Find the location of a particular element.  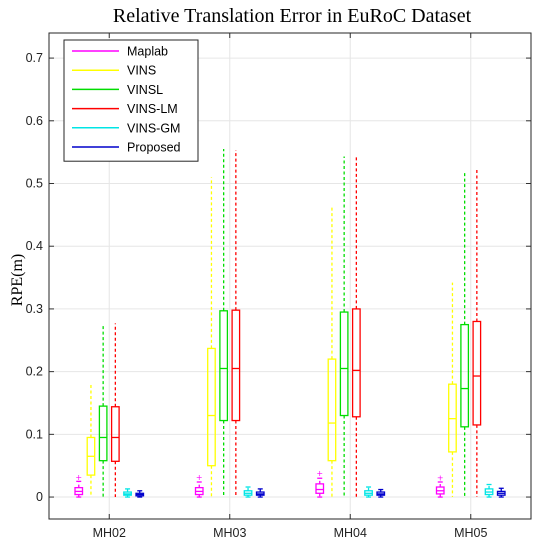

box-vinsl-mh03 is located at coordinates (224, 323).